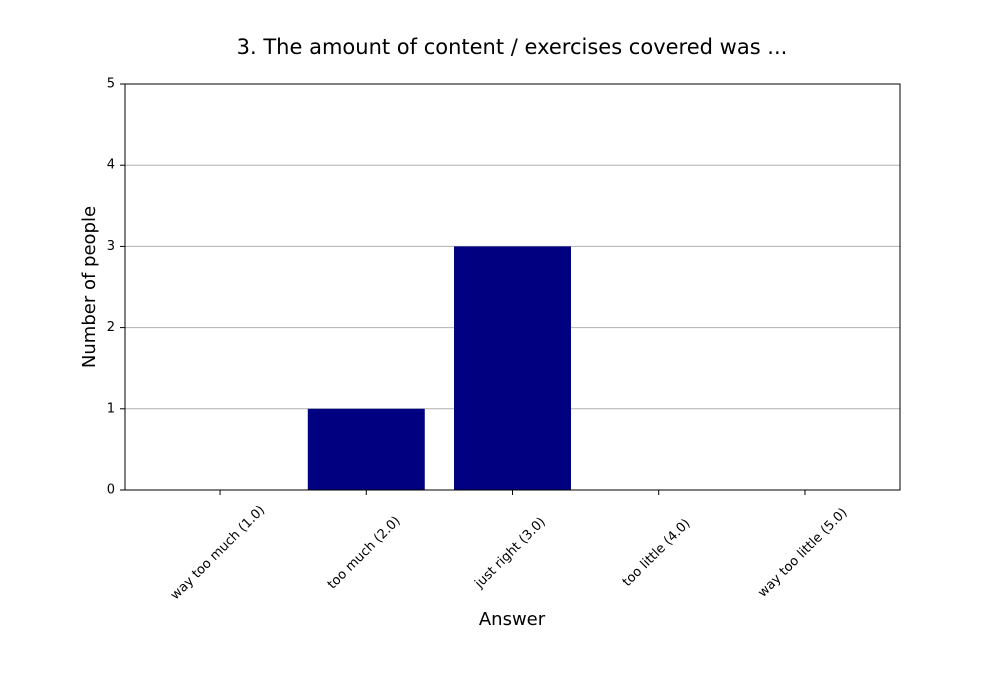  I want to click on y-tick-label: 2, so click(111, 327).